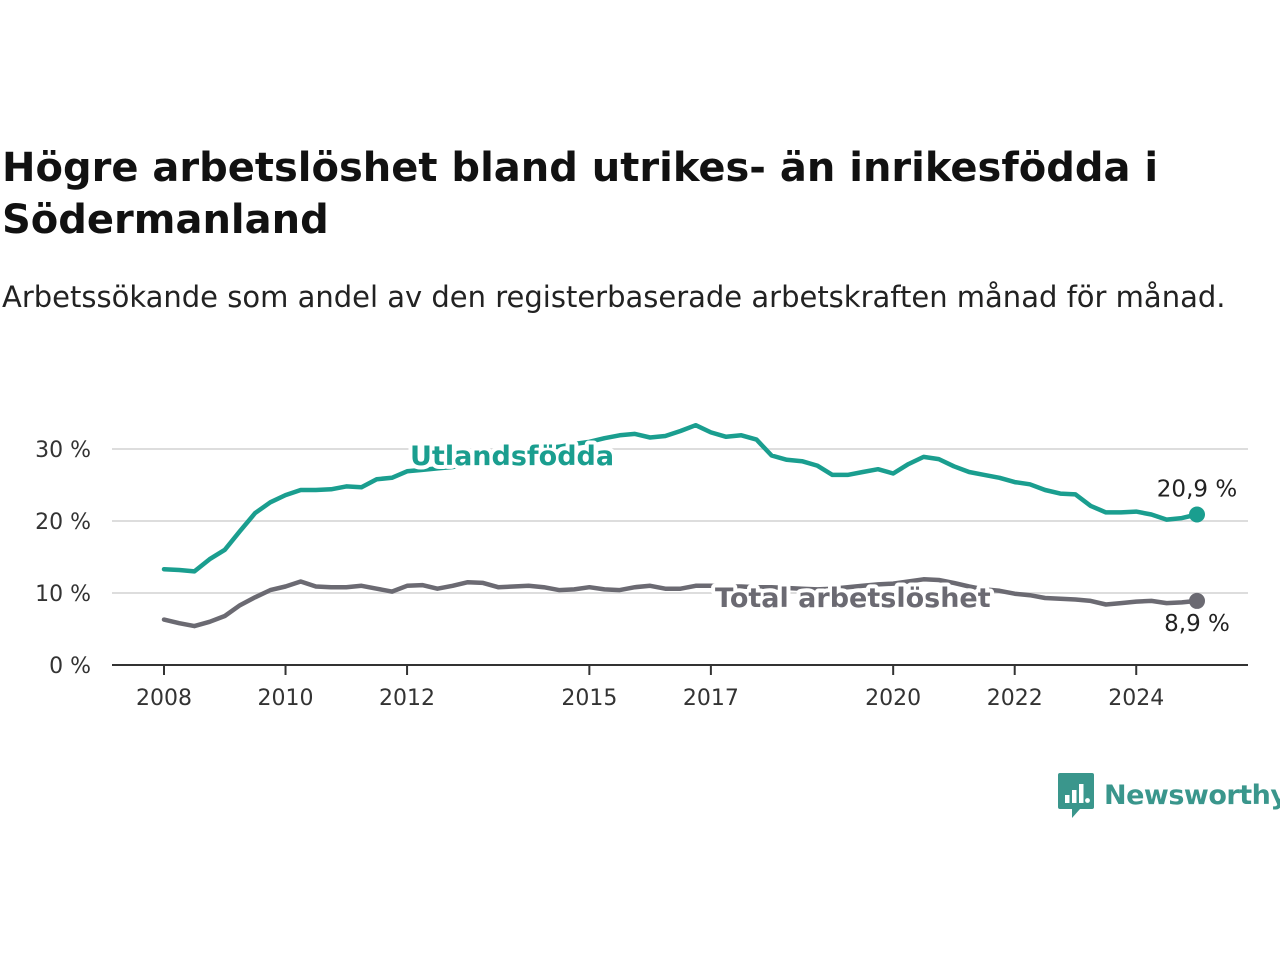  I want to click on x-axis: 2008 2010 2012 2015 2017 2020 2022 2024, so click(680, 687).